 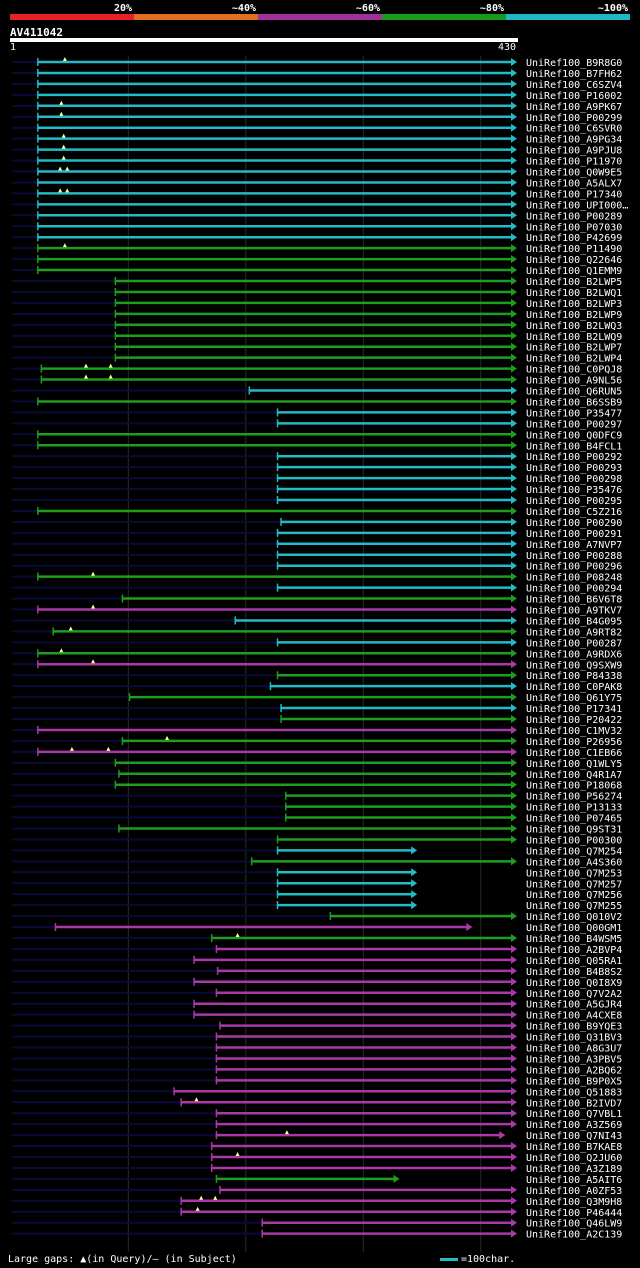 I want to click on hit-label: UniRef100_Q7M253, so click(x=574, y=873).